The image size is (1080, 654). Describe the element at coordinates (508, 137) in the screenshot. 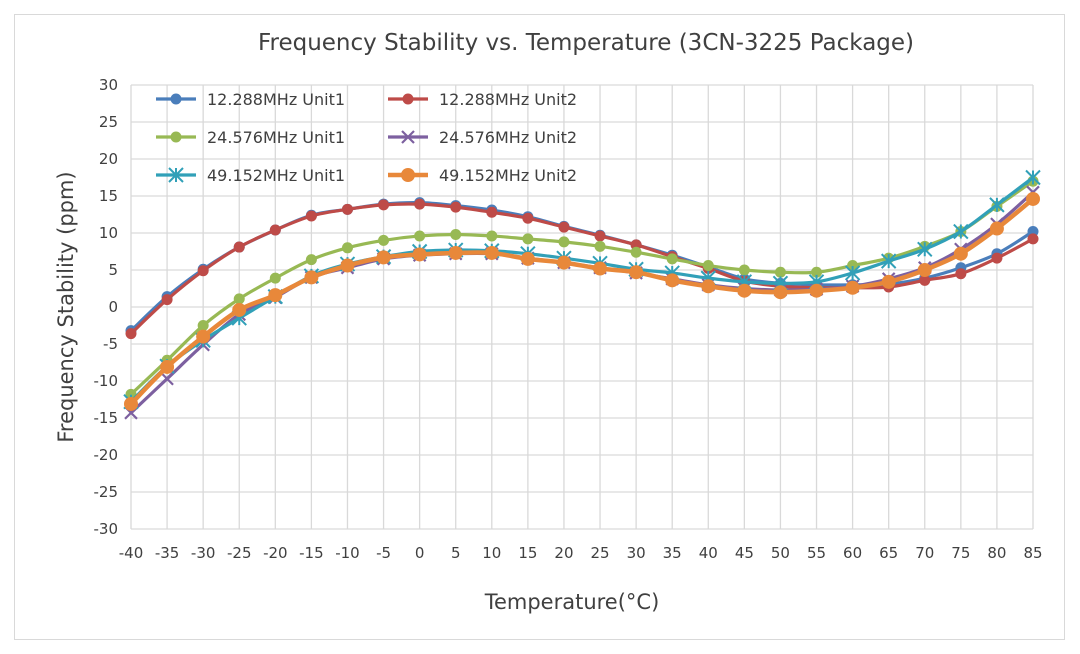

I see `legend-label: 24.576MHz Unit2` at that location.